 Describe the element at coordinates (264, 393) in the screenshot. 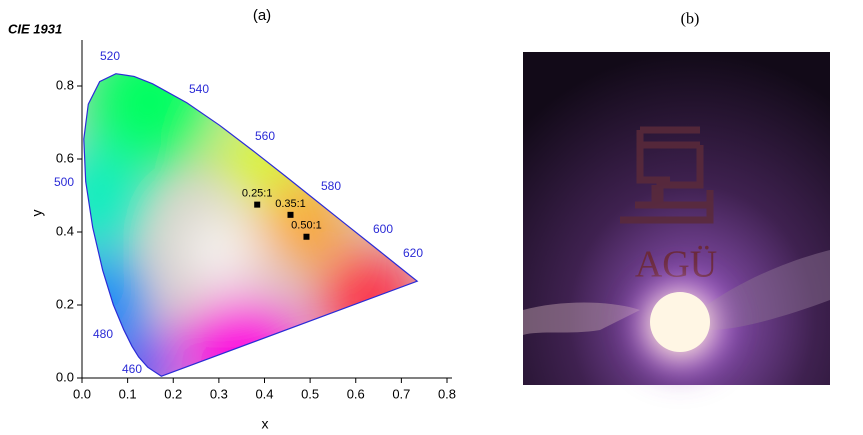

I see `x-tick-label: 0.4` at that location.